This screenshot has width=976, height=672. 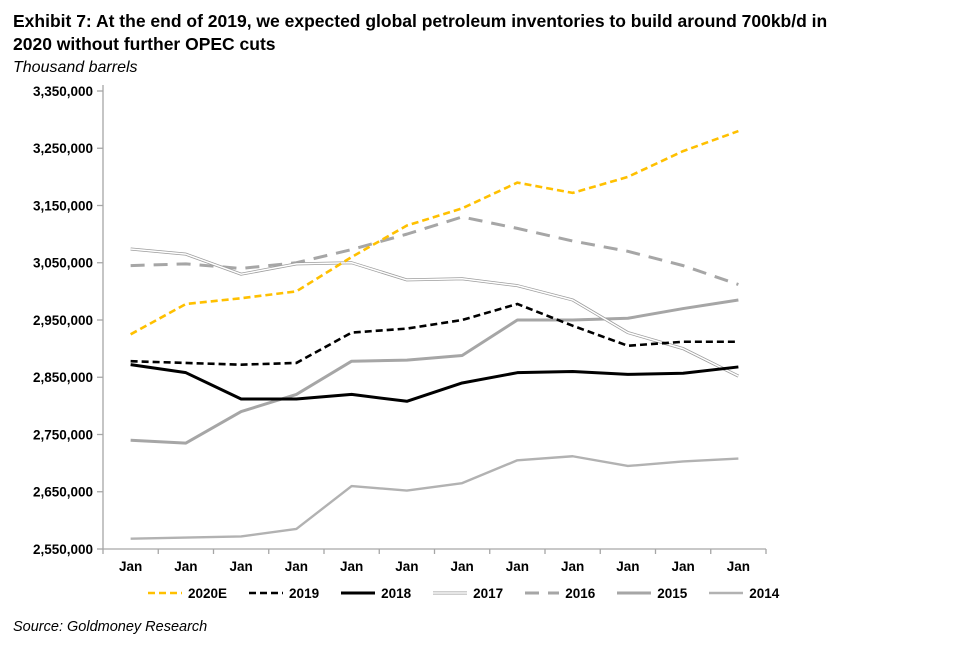 What do you see at coordinates (187, 593) in the screenshot?
I see `legend-item-2020E: 2020E` at bounding box center [187, 593].